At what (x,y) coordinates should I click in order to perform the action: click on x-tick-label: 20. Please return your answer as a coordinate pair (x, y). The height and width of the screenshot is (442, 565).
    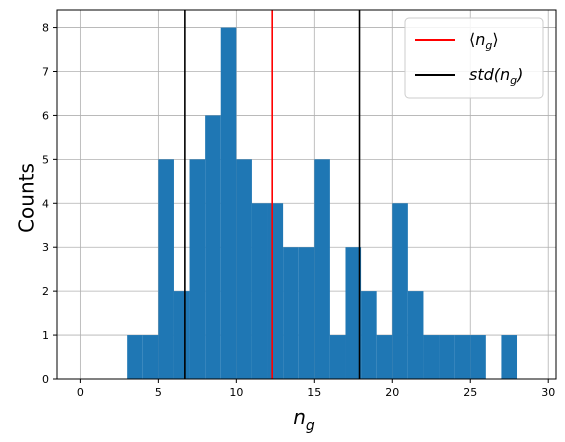
    Looking at the image, I should click on (392, 392).